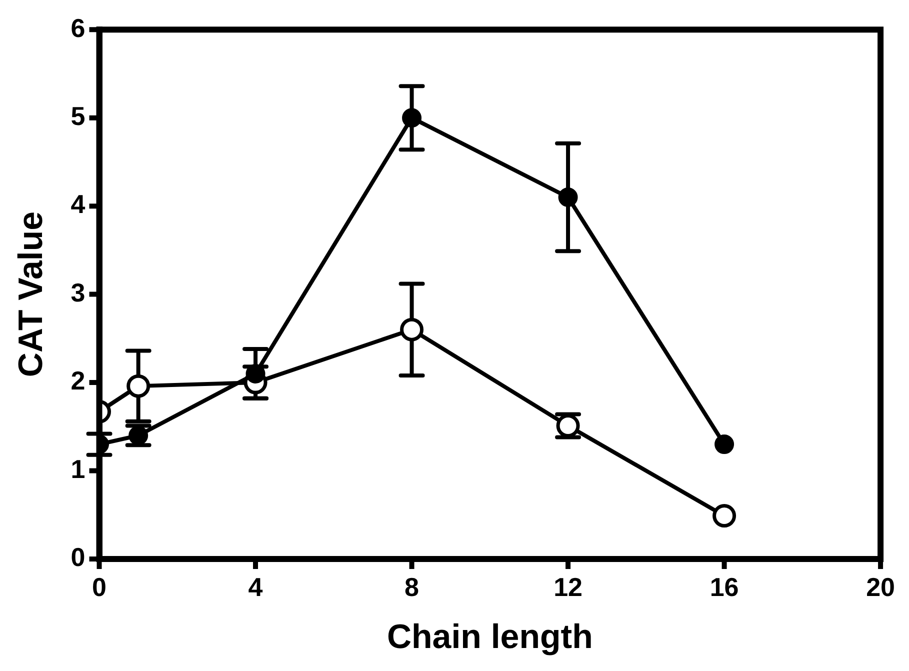 This screenshot has height=671, width=909. Describe the element at coordinates (489, 637) in the screenshot. I see `x-axis-title: Chain length` at that location.